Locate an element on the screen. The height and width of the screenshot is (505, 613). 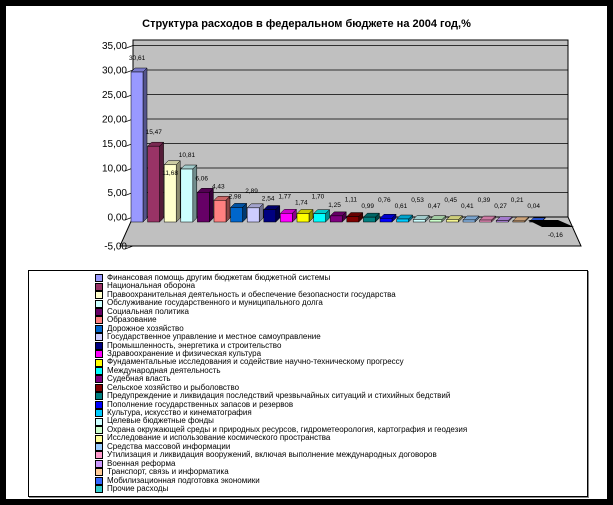
legend-item: Средства массовой информации is located at coordinates (341, 446).